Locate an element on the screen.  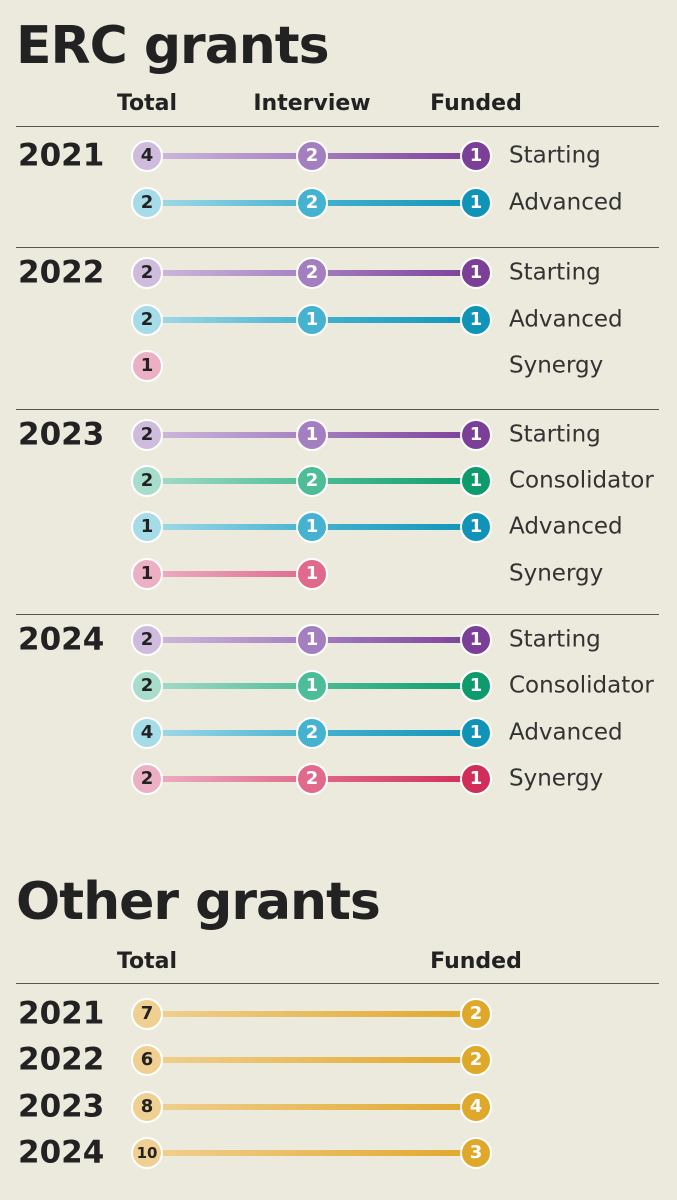
erc-row-2023-starting: 2 1 1 Starting is located at coordinates (338, 435).